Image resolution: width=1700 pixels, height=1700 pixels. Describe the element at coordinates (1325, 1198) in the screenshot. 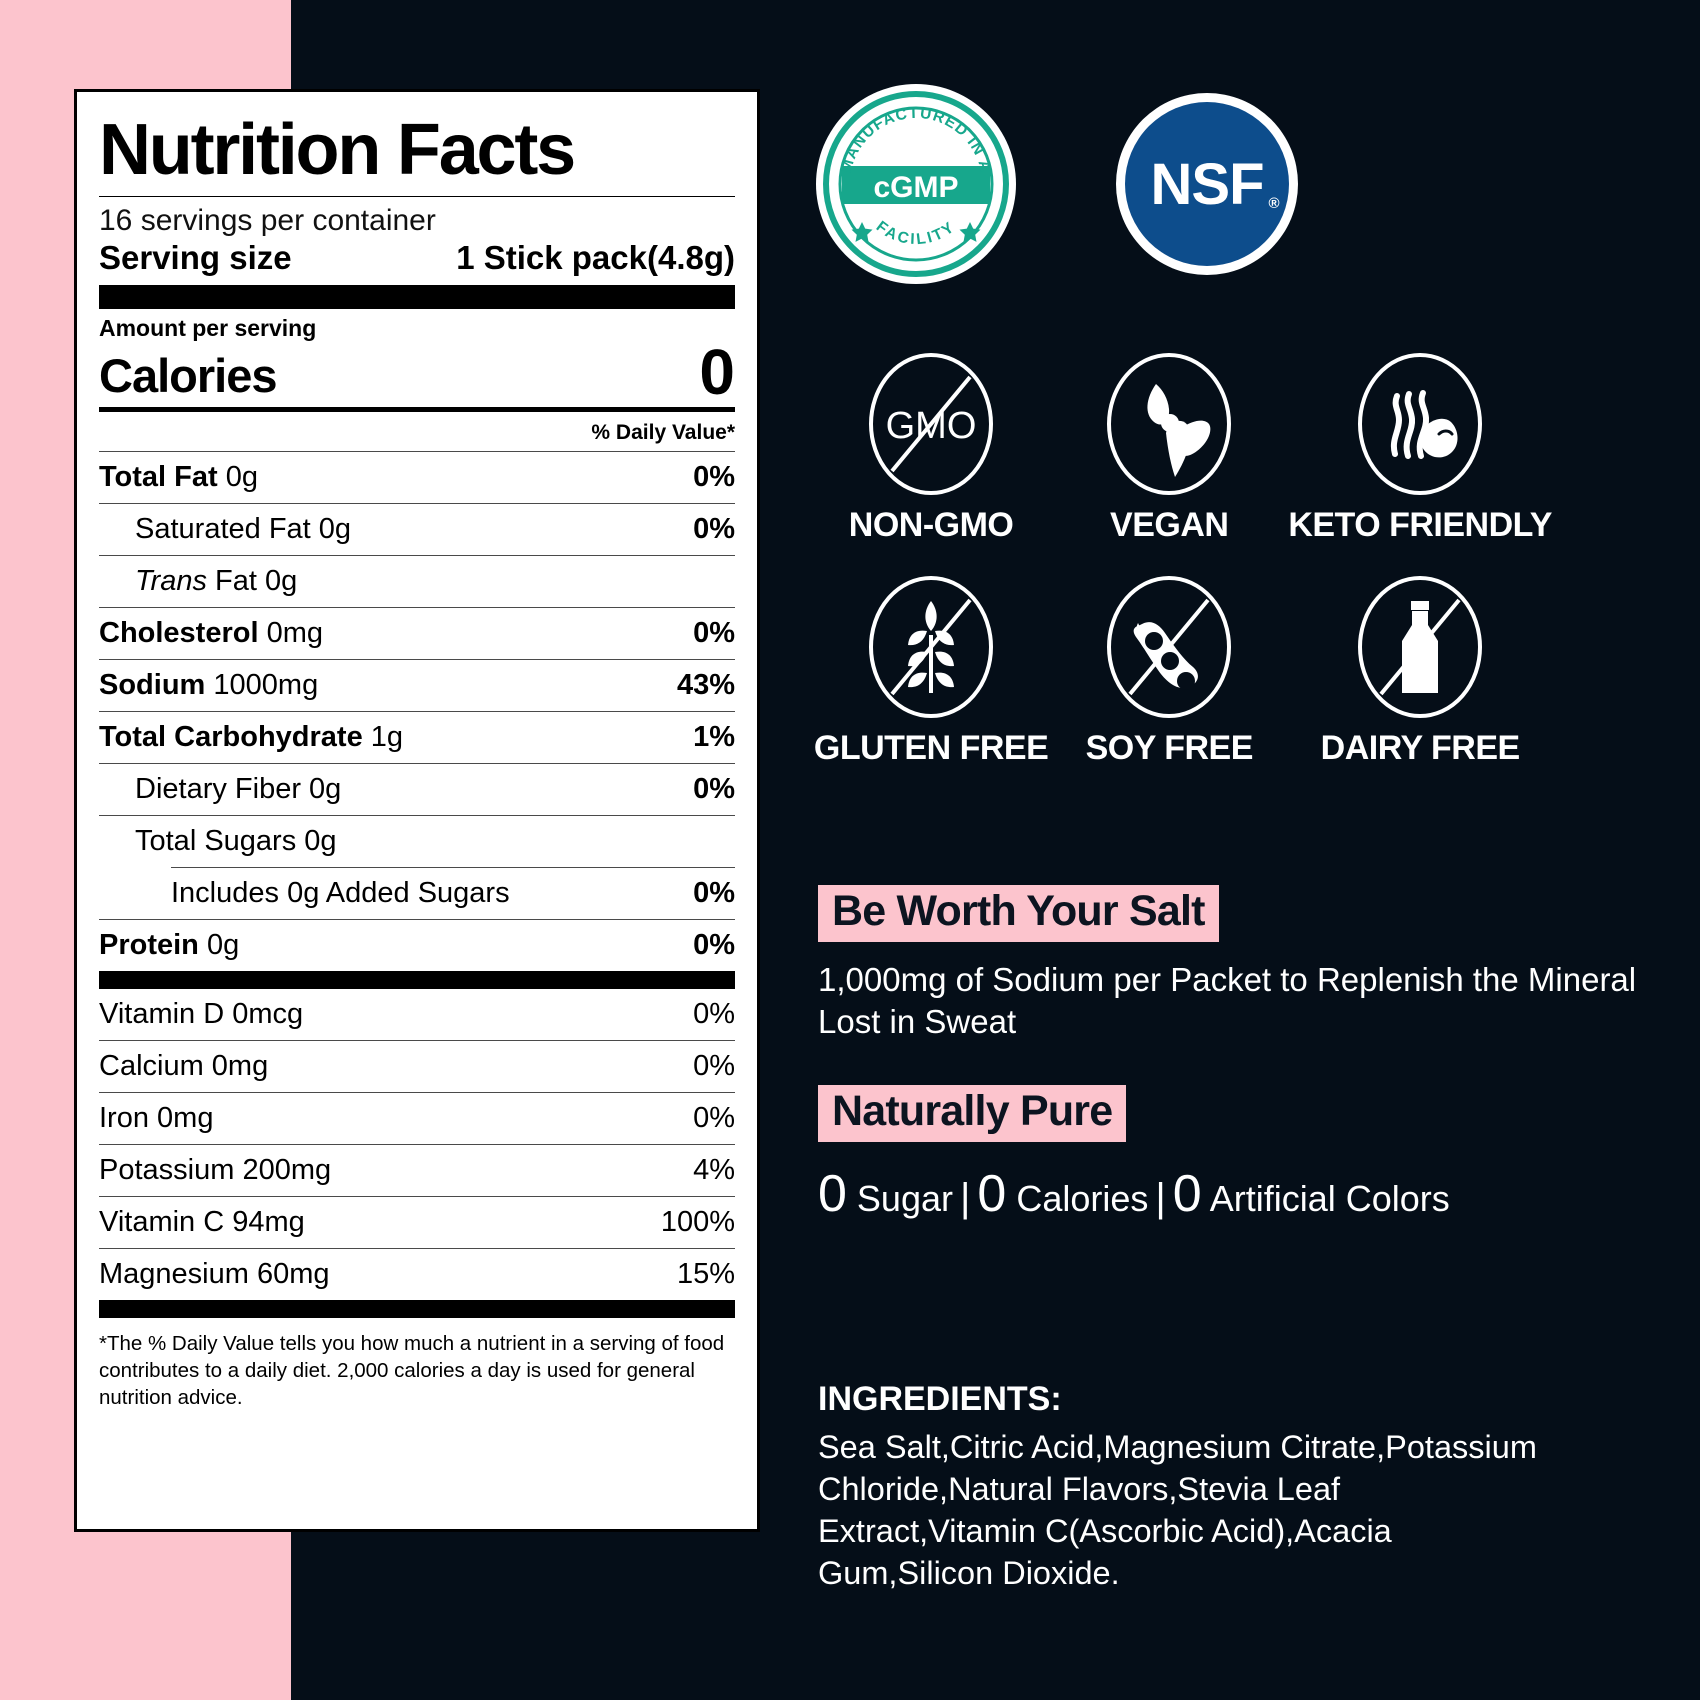

I see `stat-word: Artificial Colors` at that location.